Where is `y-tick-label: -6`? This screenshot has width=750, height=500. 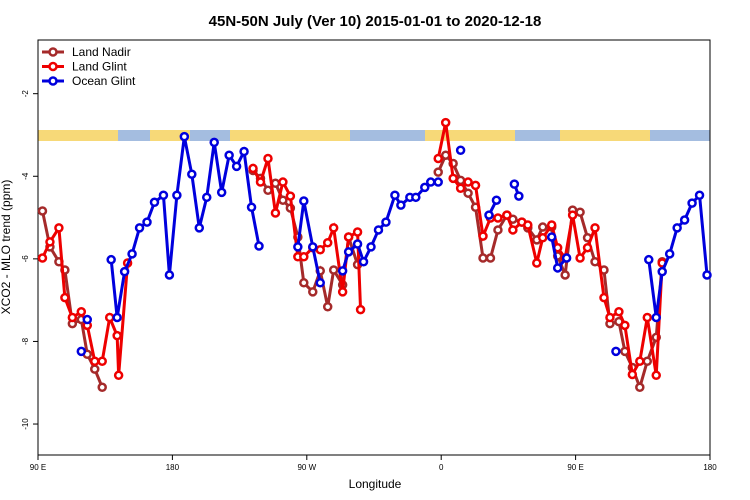
y-tick-label: -6 is located at coordinates (25, 259).